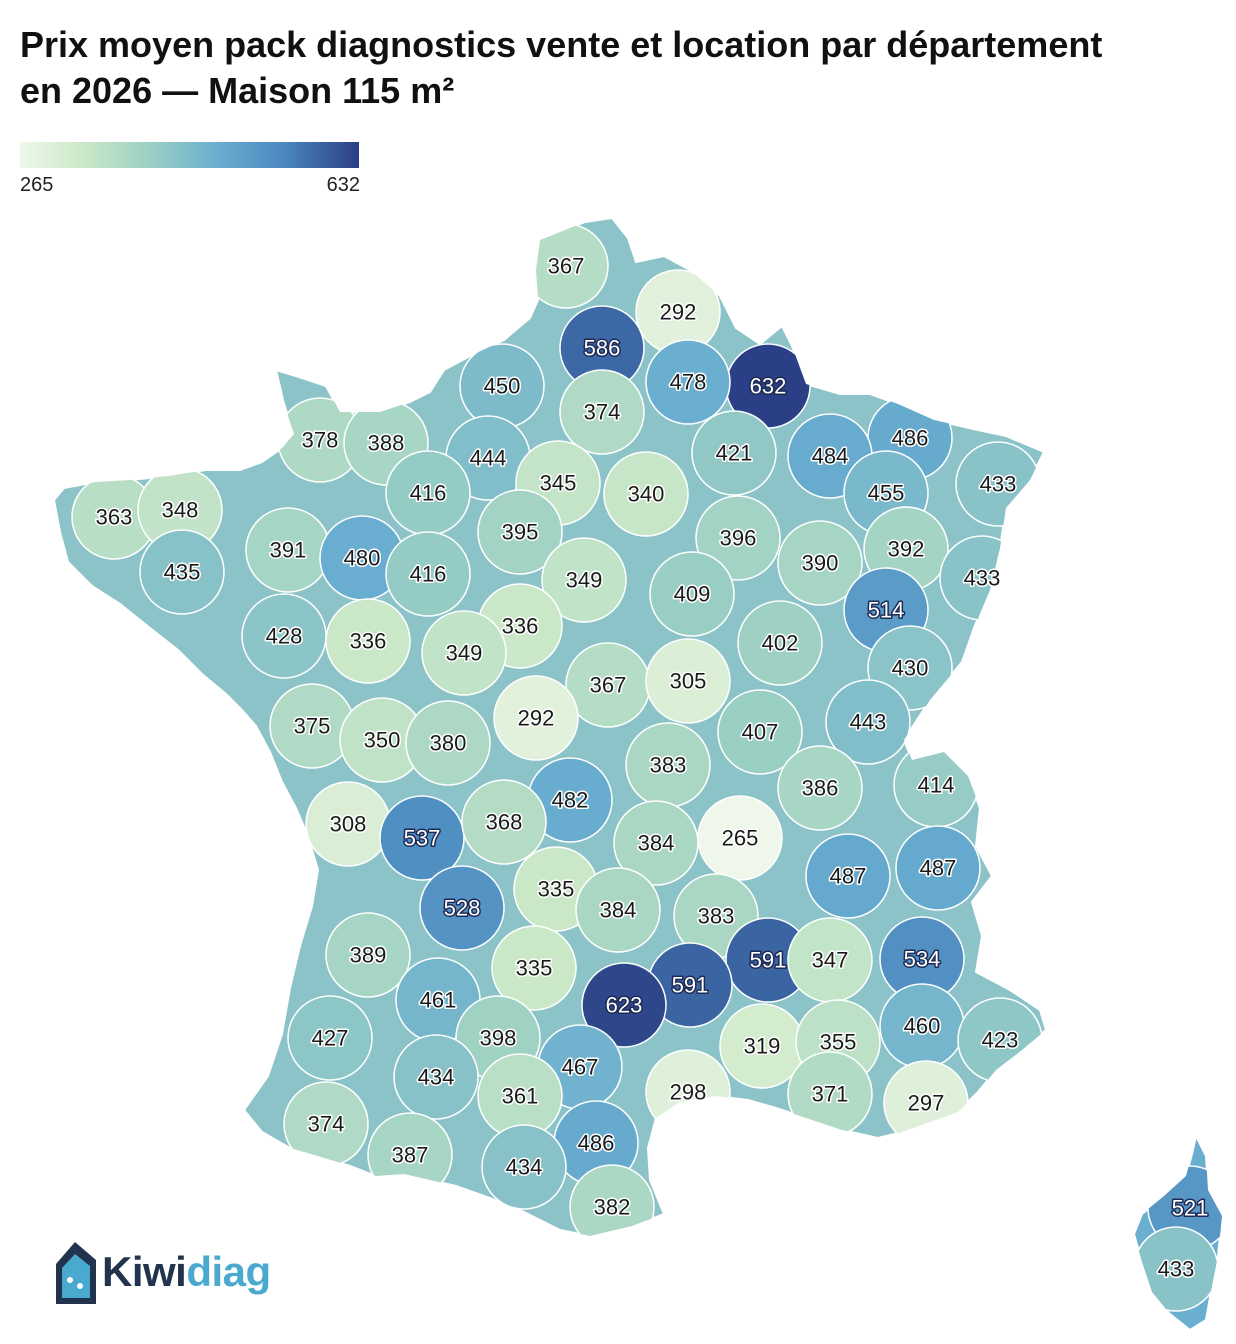 This screenshot has height=1344, width=1236. Describe the element at coordinates (830, 456) in the screenshot. I see `department-value-label: 484` at that location.